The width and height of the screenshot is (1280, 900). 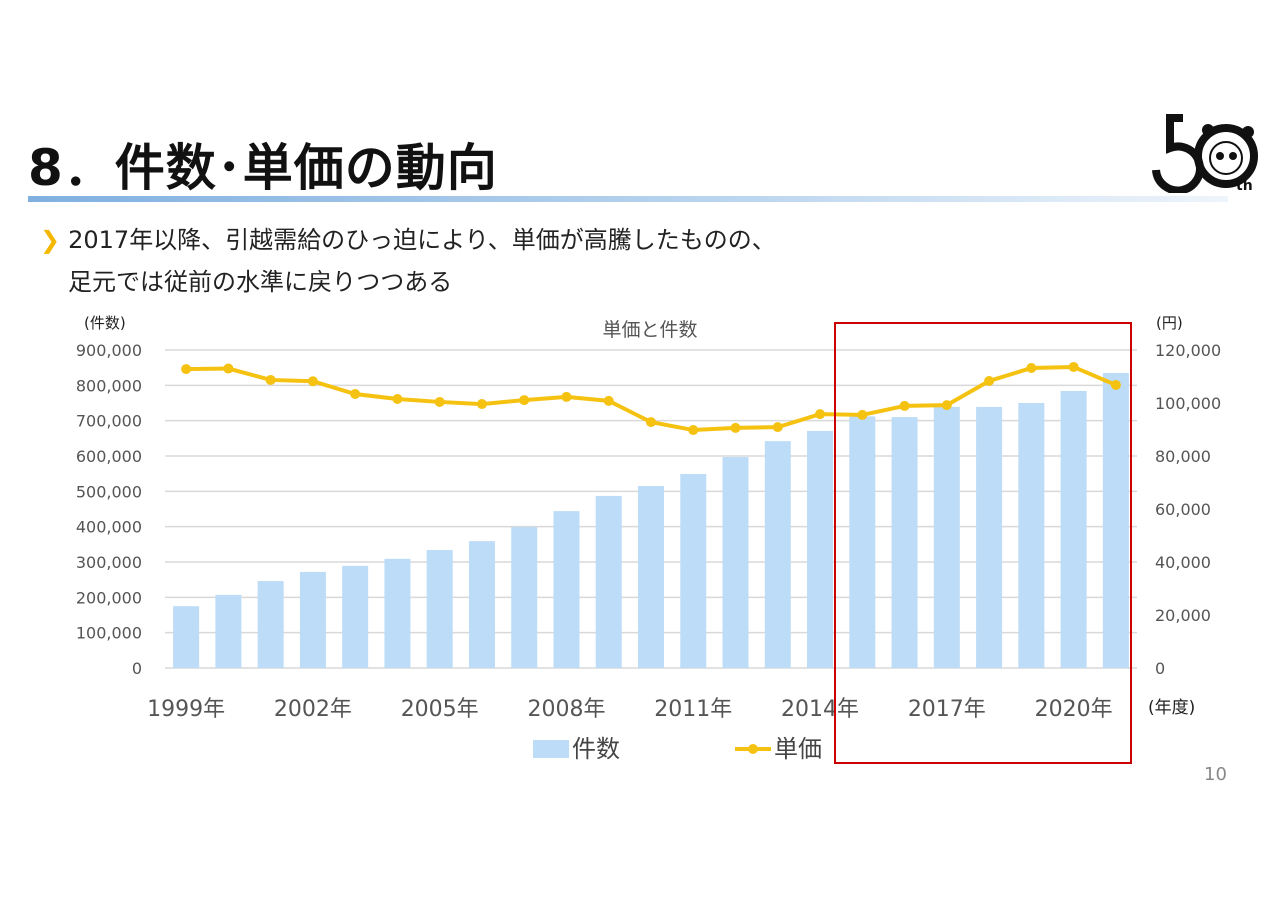 What do you see at coordinates (109, 385) in the screenshot?
I see `y-left-tick: 800,000` at bounding box center [109, 385].